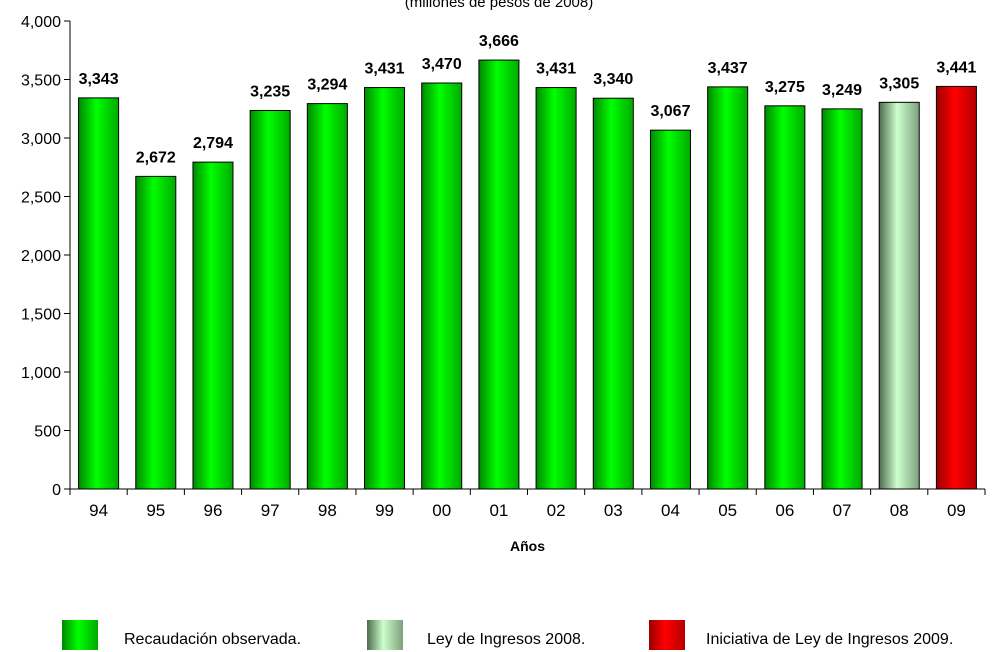 The width and height of the screenshot is (998, 652). Describe the element at coordinates (41, 256) in the screenshot. I see `y-tick-label: 2,000` at that location.